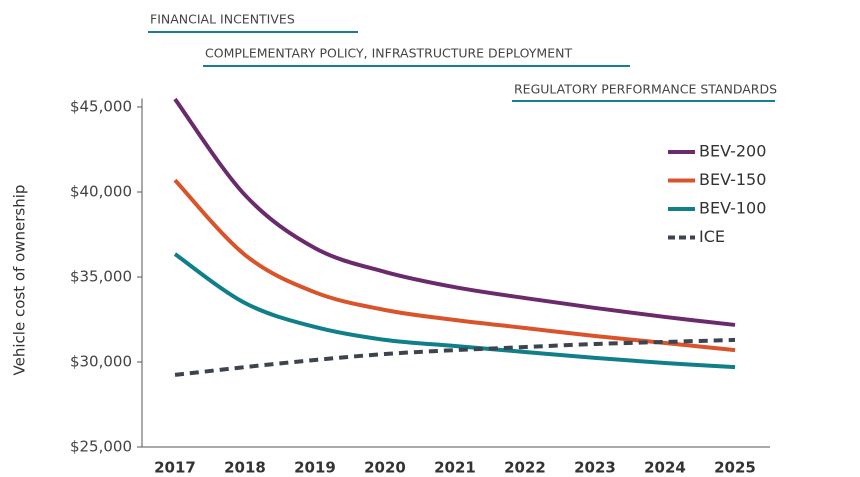  What do you see at coordinates (101, 362) in the screenshot?
I see `y-tick-label: $30,000` at bounding box center [101, 362].